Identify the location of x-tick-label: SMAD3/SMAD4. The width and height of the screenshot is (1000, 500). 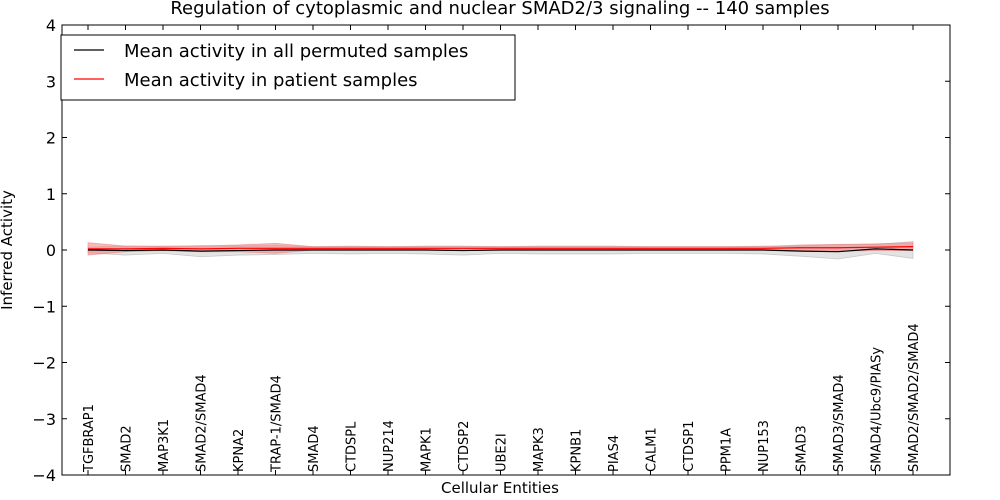
(839, 423).